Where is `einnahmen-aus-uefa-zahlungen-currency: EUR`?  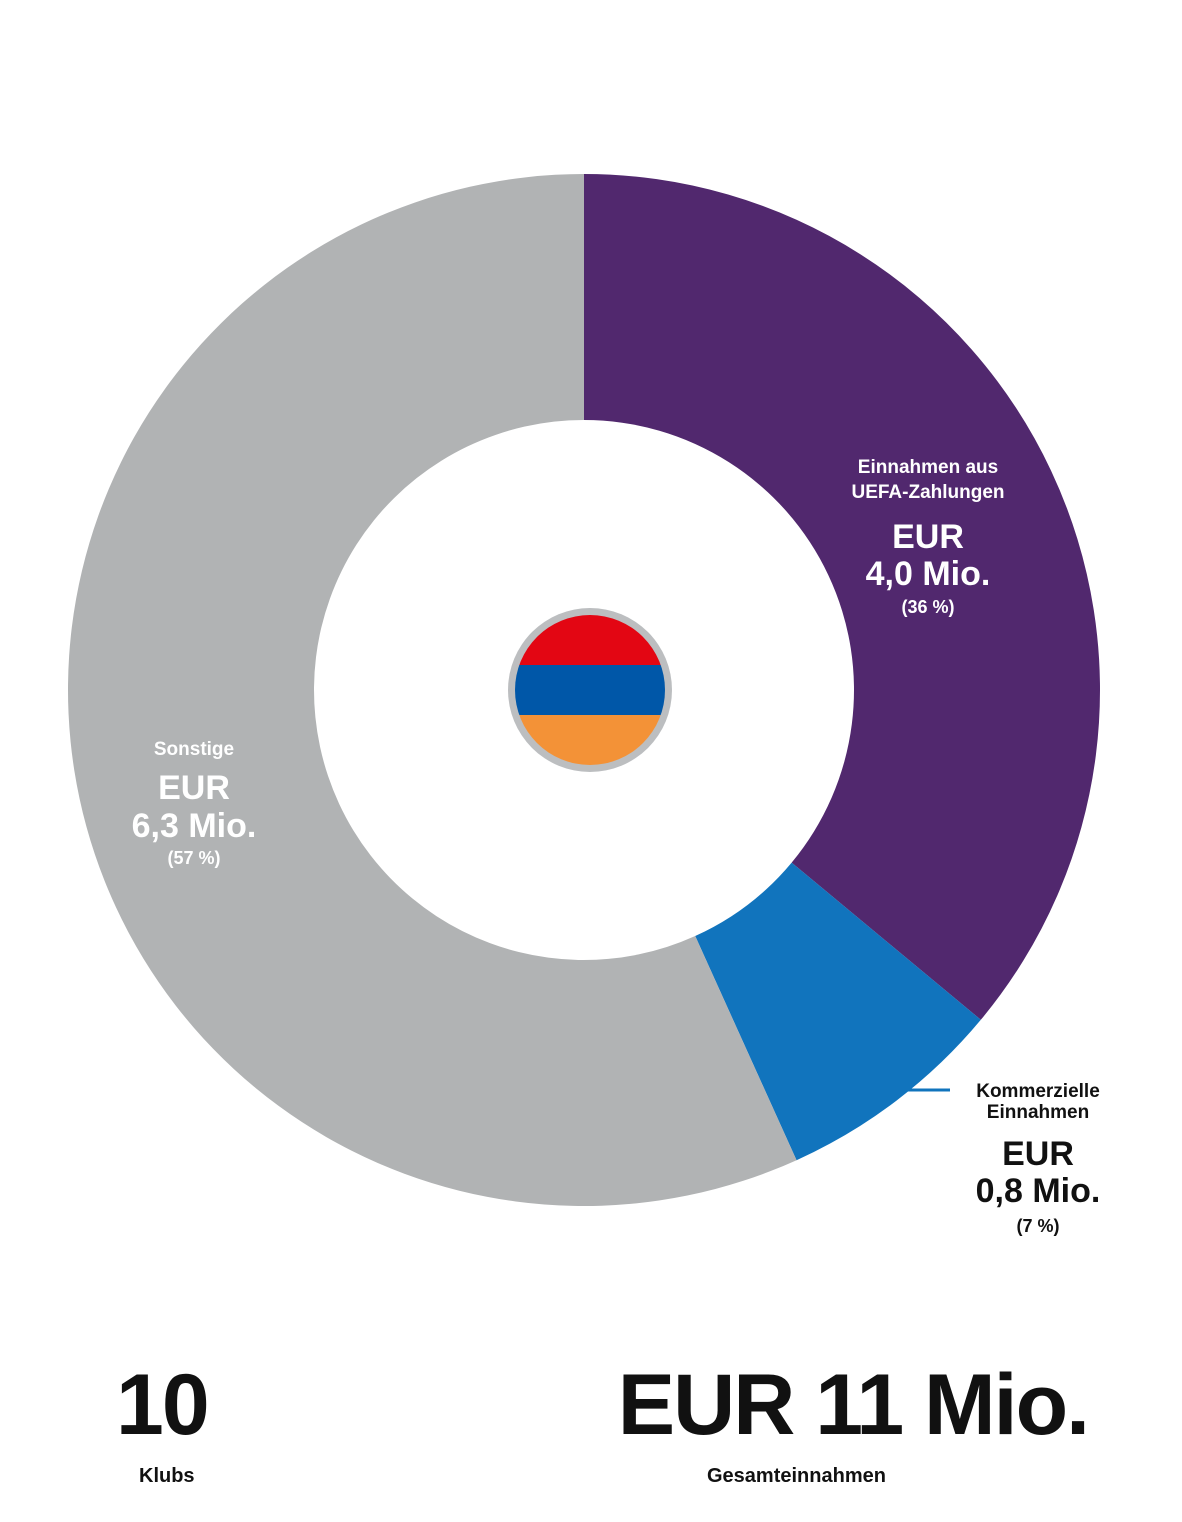
einnahmen-aus-uefa-zahlungen-currency: EUR is located at coordinates (928, 537).